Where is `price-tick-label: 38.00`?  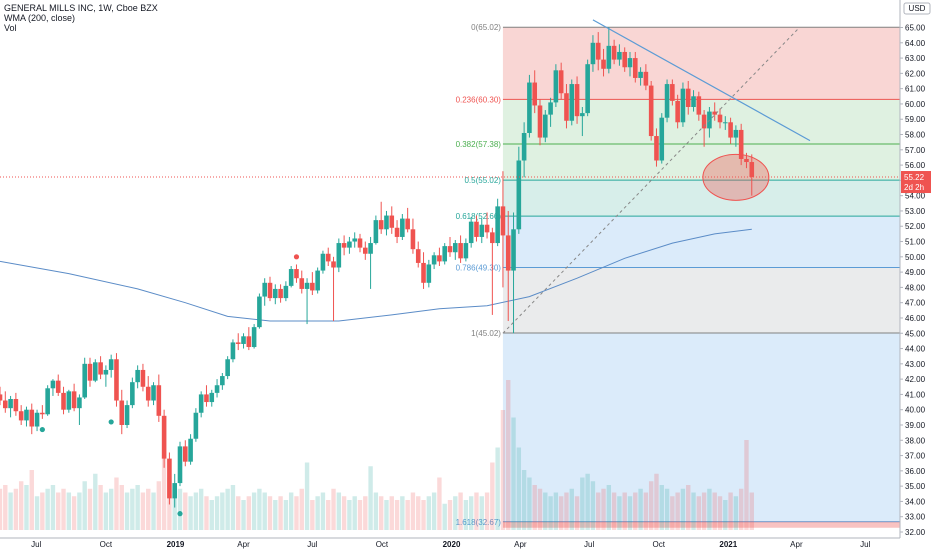
price-tick-label: 38.00 is located at coordinates (915, 440).